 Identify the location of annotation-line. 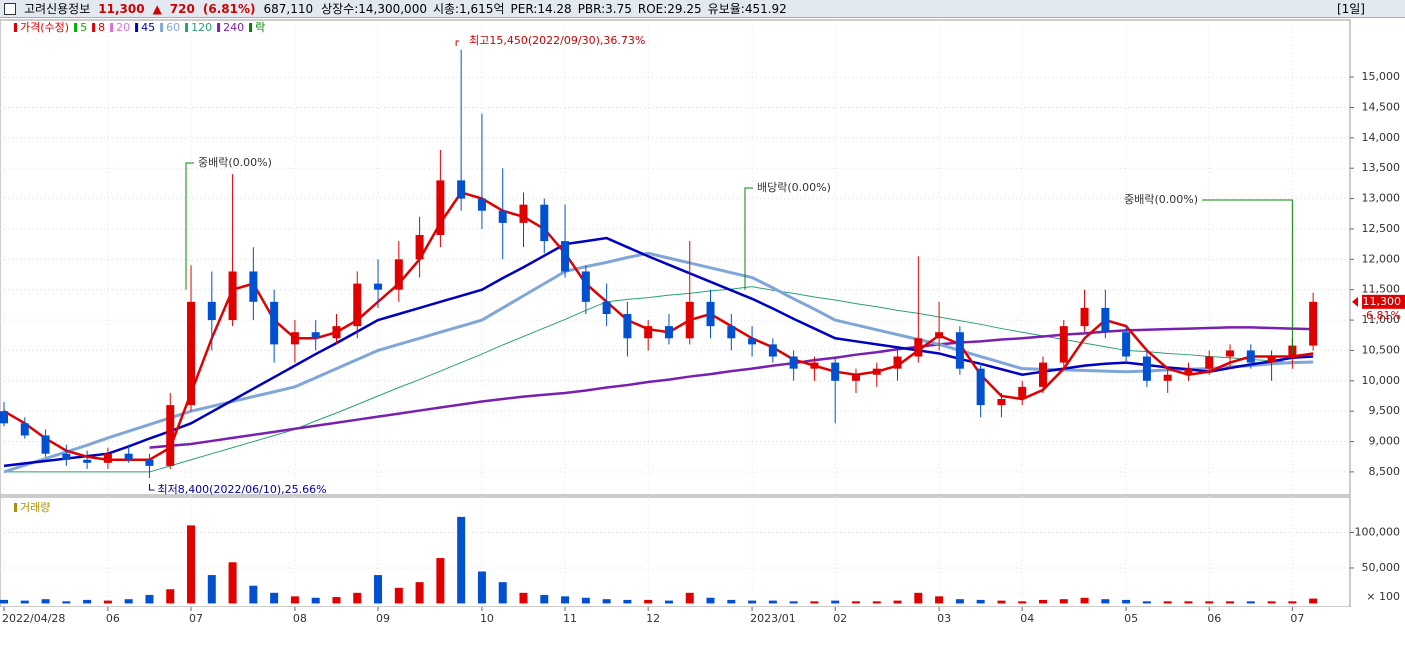
(748, 238).